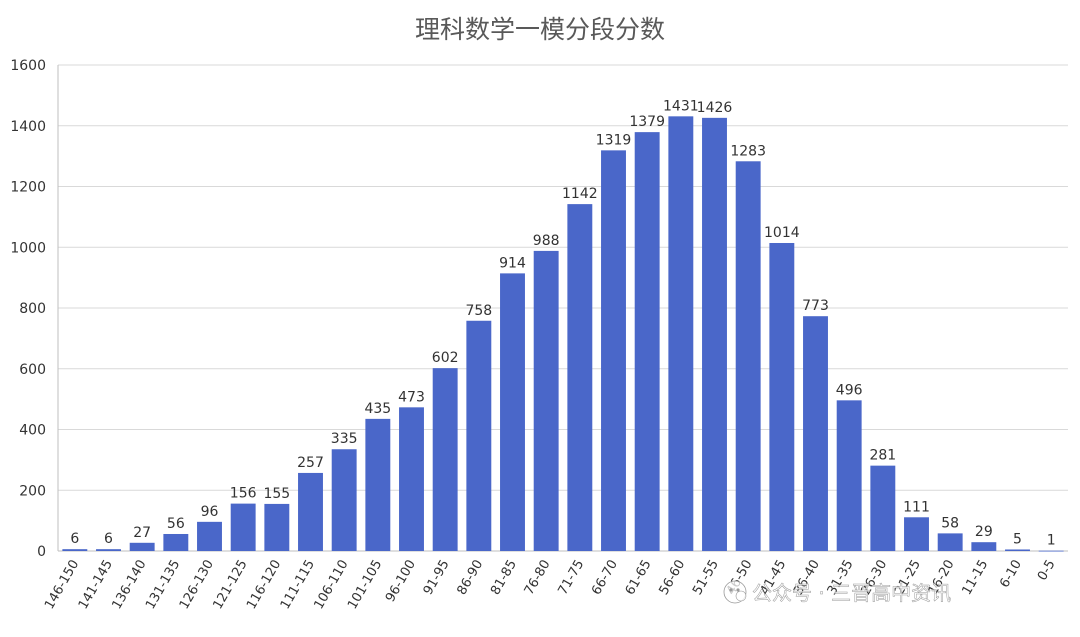  What do you see at coordinates (540, 29) in the screenshot?
I see `chart-title: 理科数学一模分段分数` at bounding box center [540, 29].